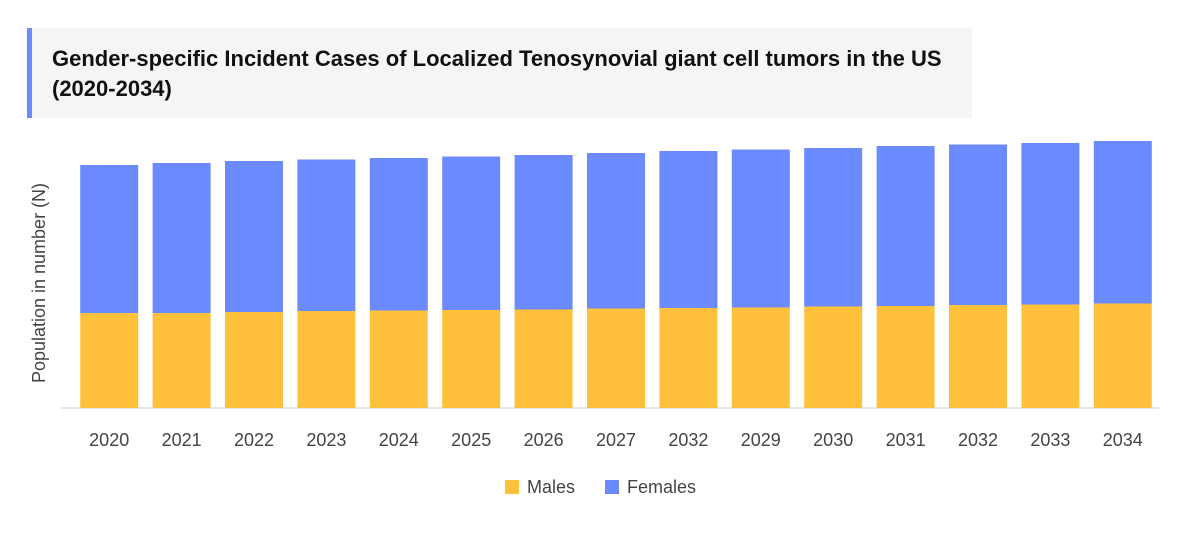 Image resolution: width=1200 pixels, height=537 pixels. I want to click on y-axis-label: Population in number (N), so click(39, 283).